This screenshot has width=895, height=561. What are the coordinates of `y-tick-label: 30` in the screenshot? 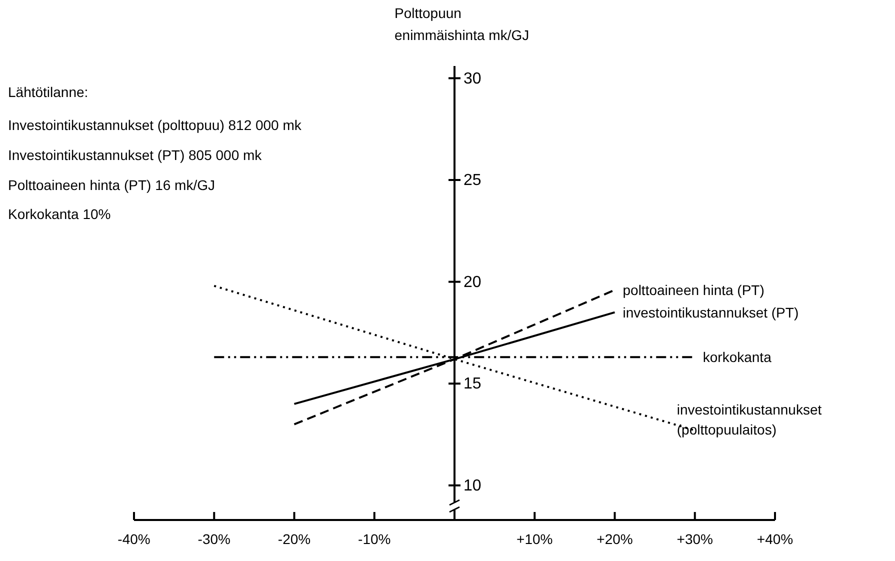 It's located at (473, 79).